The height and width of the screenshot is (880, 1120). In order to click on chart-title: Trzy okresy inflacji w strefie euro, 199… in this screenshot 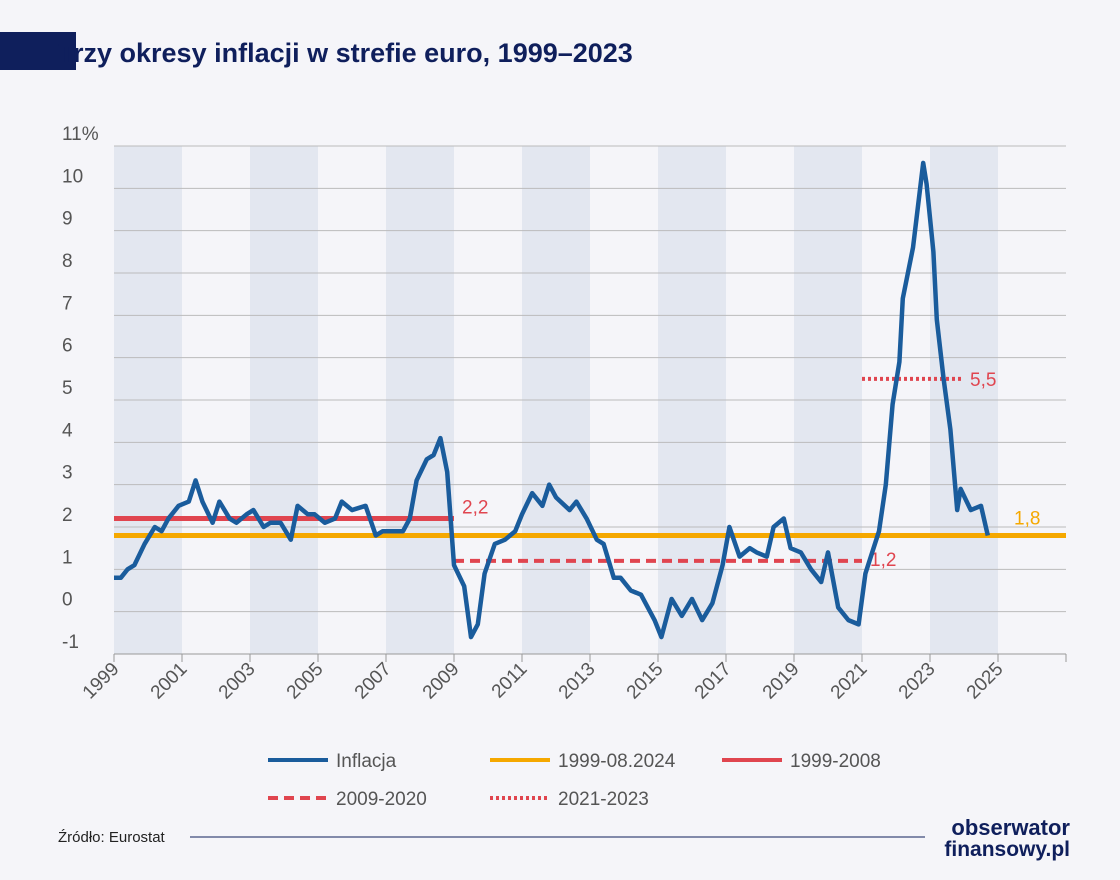, I will do `click(345, 53)`.